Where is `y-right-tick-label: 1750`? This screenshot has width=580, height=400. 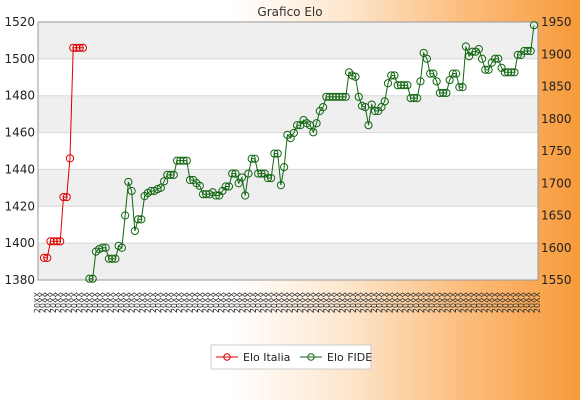 y-right-tick-label: 1750 is located at coordinates (556, 151).